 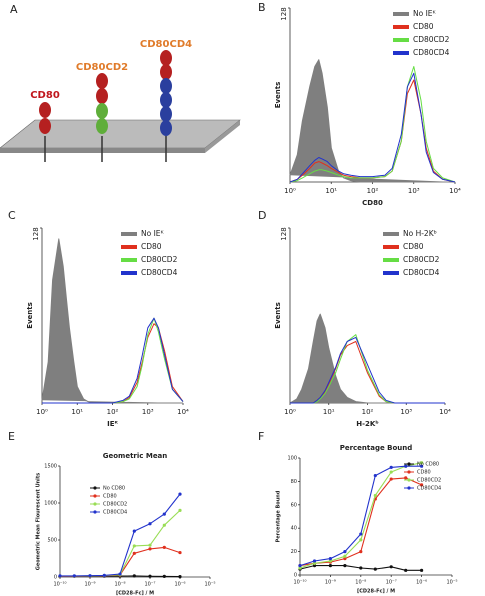 What do you see at coordinates (299, 583) in the screenshot?
I see `x-tick-label: 10⁻¹⁰` at bounding box center [299, 583].